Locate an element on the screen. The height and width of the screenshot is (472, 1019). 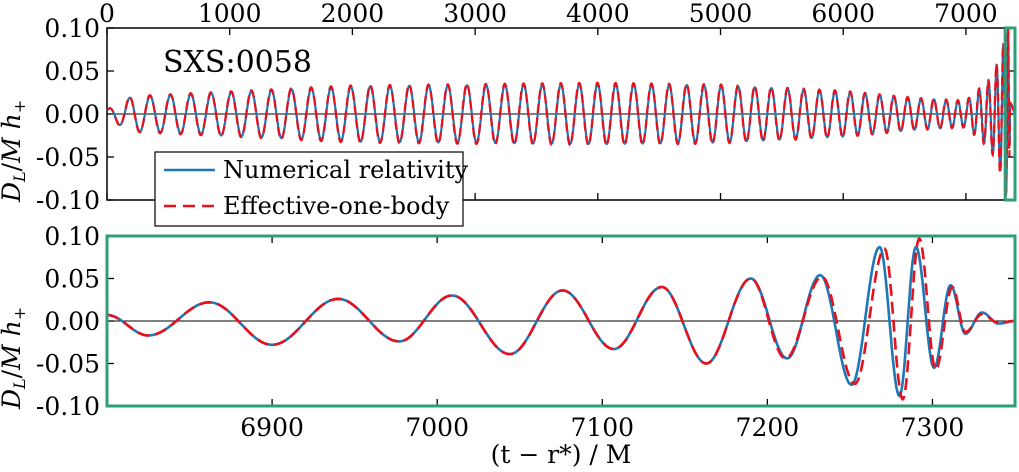
bottom-x-tick-label: 6900 is located at coordinates (272, 427).